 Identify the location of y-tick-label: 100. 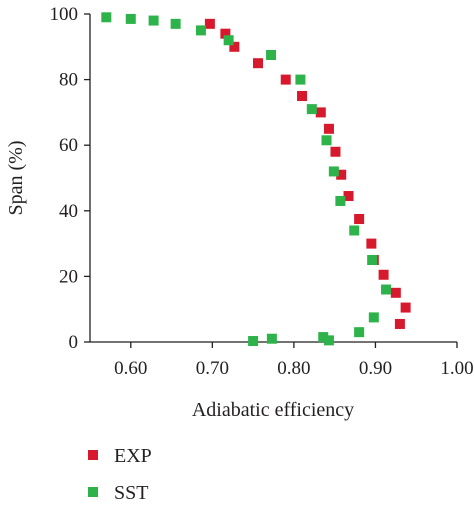
(64, 14).